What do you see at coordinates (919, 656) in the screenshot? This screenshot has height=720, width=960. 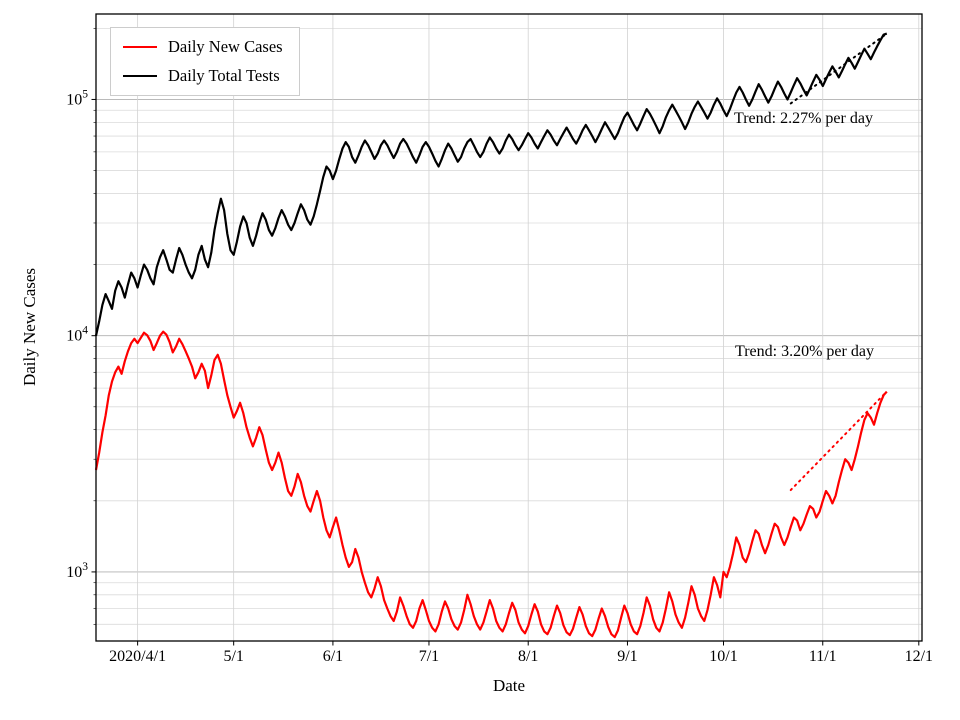 I see `svg-text: 12/1` at bounding box center [919, 656].